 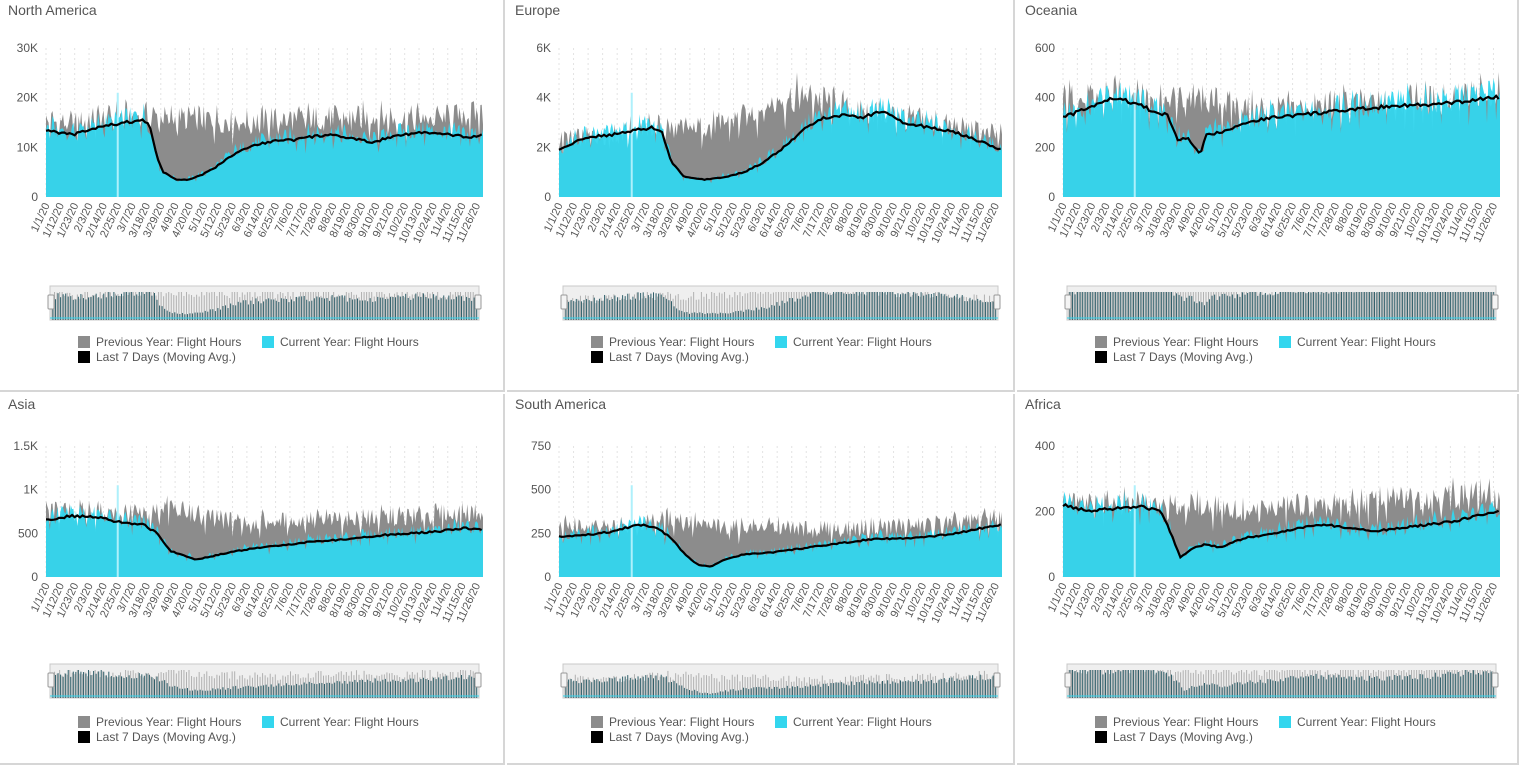 What do you see at coordinates (543, 98) in the screenshot?
I see `y-tick-label: 4K` at bounding box center [543, 98].